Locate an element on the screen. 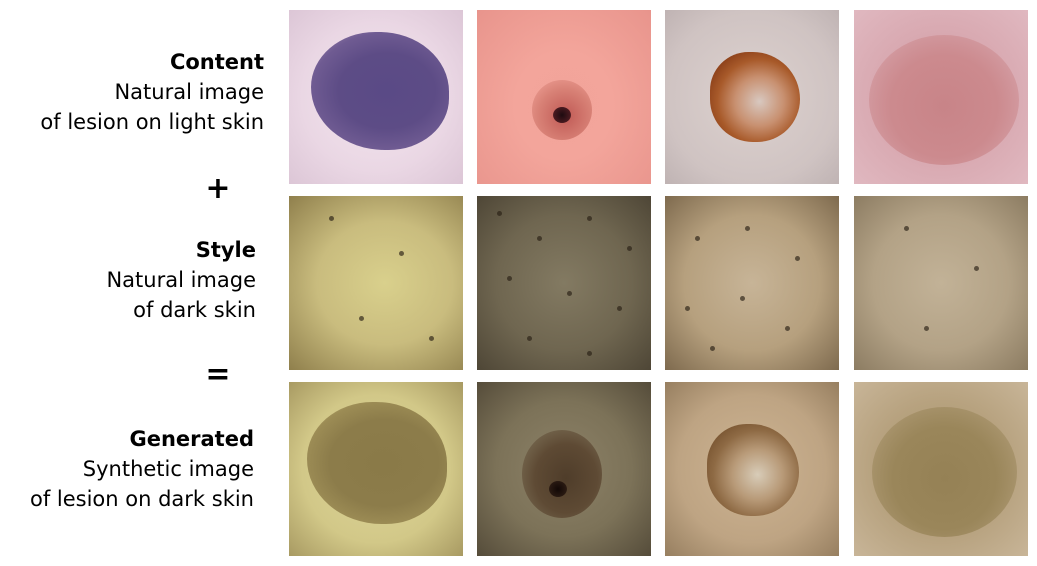 Image resolution: width=1037 pixels, height=566 pixels. content-title: Content is located at coordinates (216, 62).